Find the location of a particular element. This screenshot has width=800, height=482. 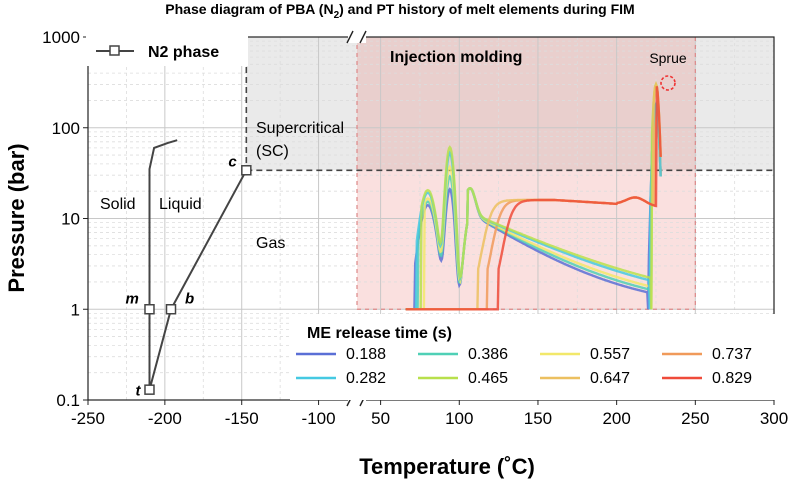

release-time-legend-title: ME release time (s) is located at coordinates (379, 333).